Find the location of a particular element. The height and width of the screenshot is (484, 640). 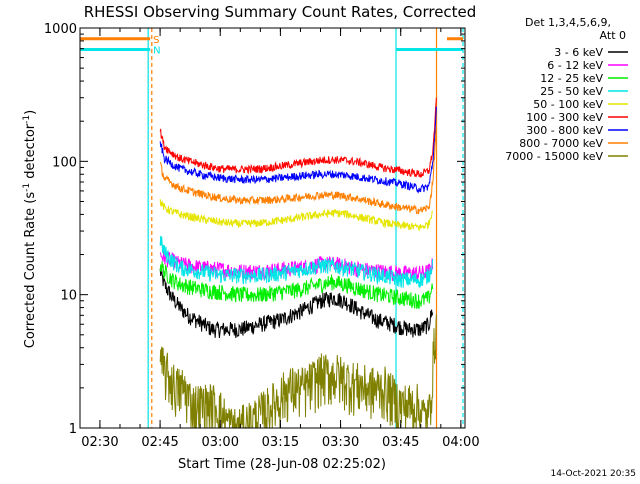

legend-label-5: 100 - 300 keV is located at coordinates (564, 117).